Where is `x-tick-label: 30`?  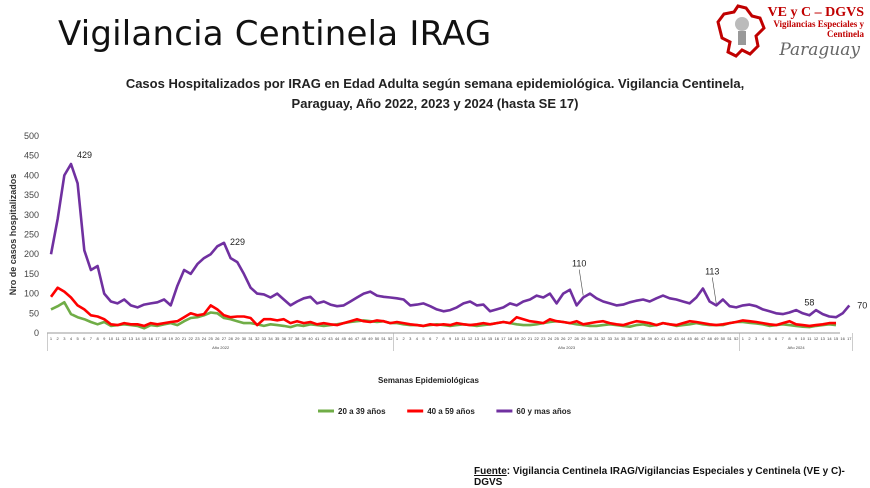
x-tick-label: 30 is located at coordinates (590, 338).